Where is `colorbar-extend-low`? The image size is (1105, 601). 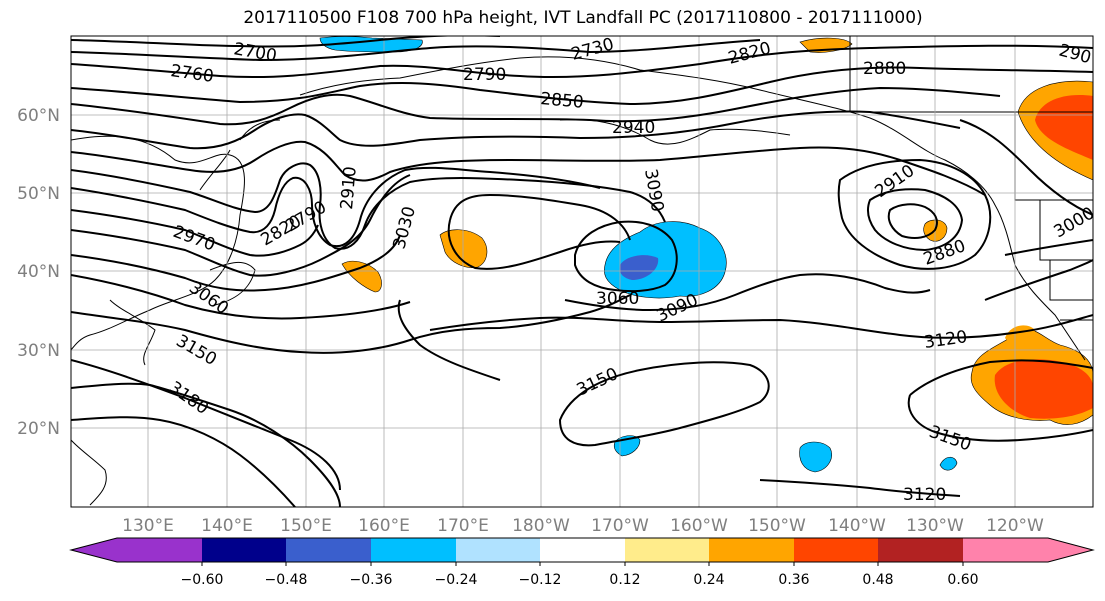
colorbar-extend-low is located at coordinates (94, 550).